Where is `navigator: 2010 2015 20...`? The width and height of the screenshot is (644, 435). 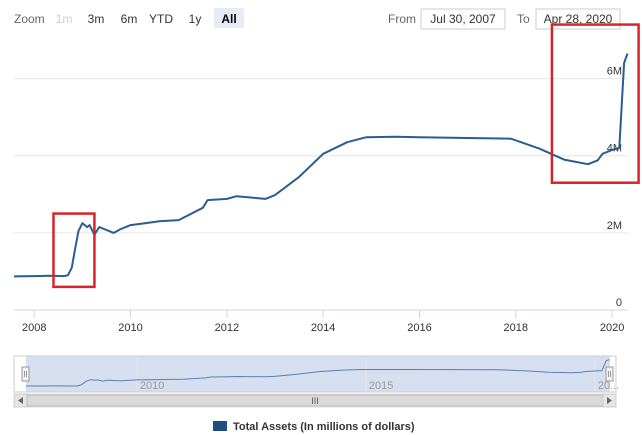 navigator: 2010 2015 20... is located at coordinates (316, 374).